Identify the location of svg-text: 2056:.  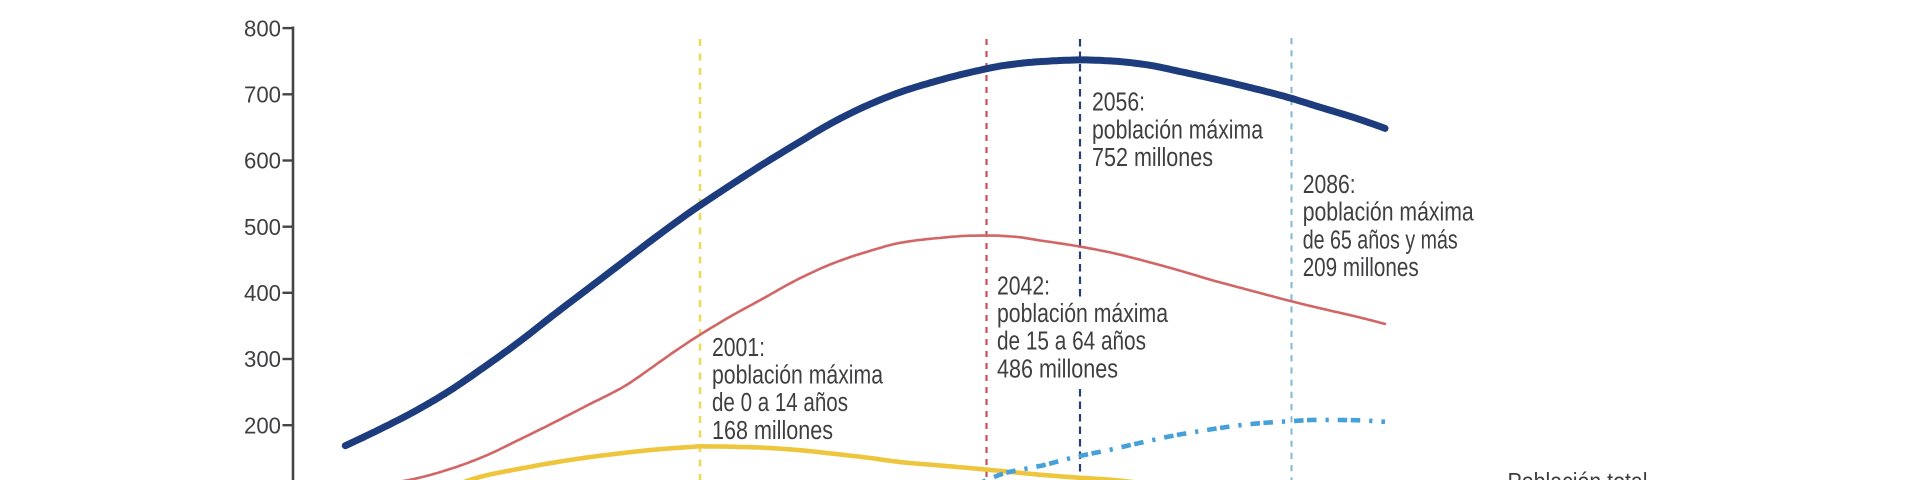
(1118, 103).